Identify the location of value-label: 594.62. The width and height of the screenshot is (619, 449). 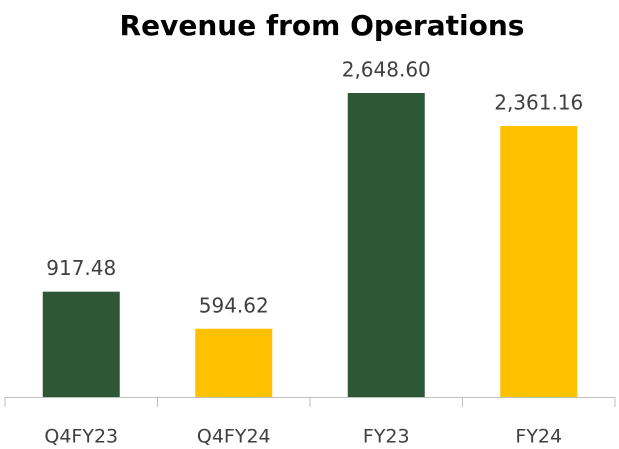
(234, 305).